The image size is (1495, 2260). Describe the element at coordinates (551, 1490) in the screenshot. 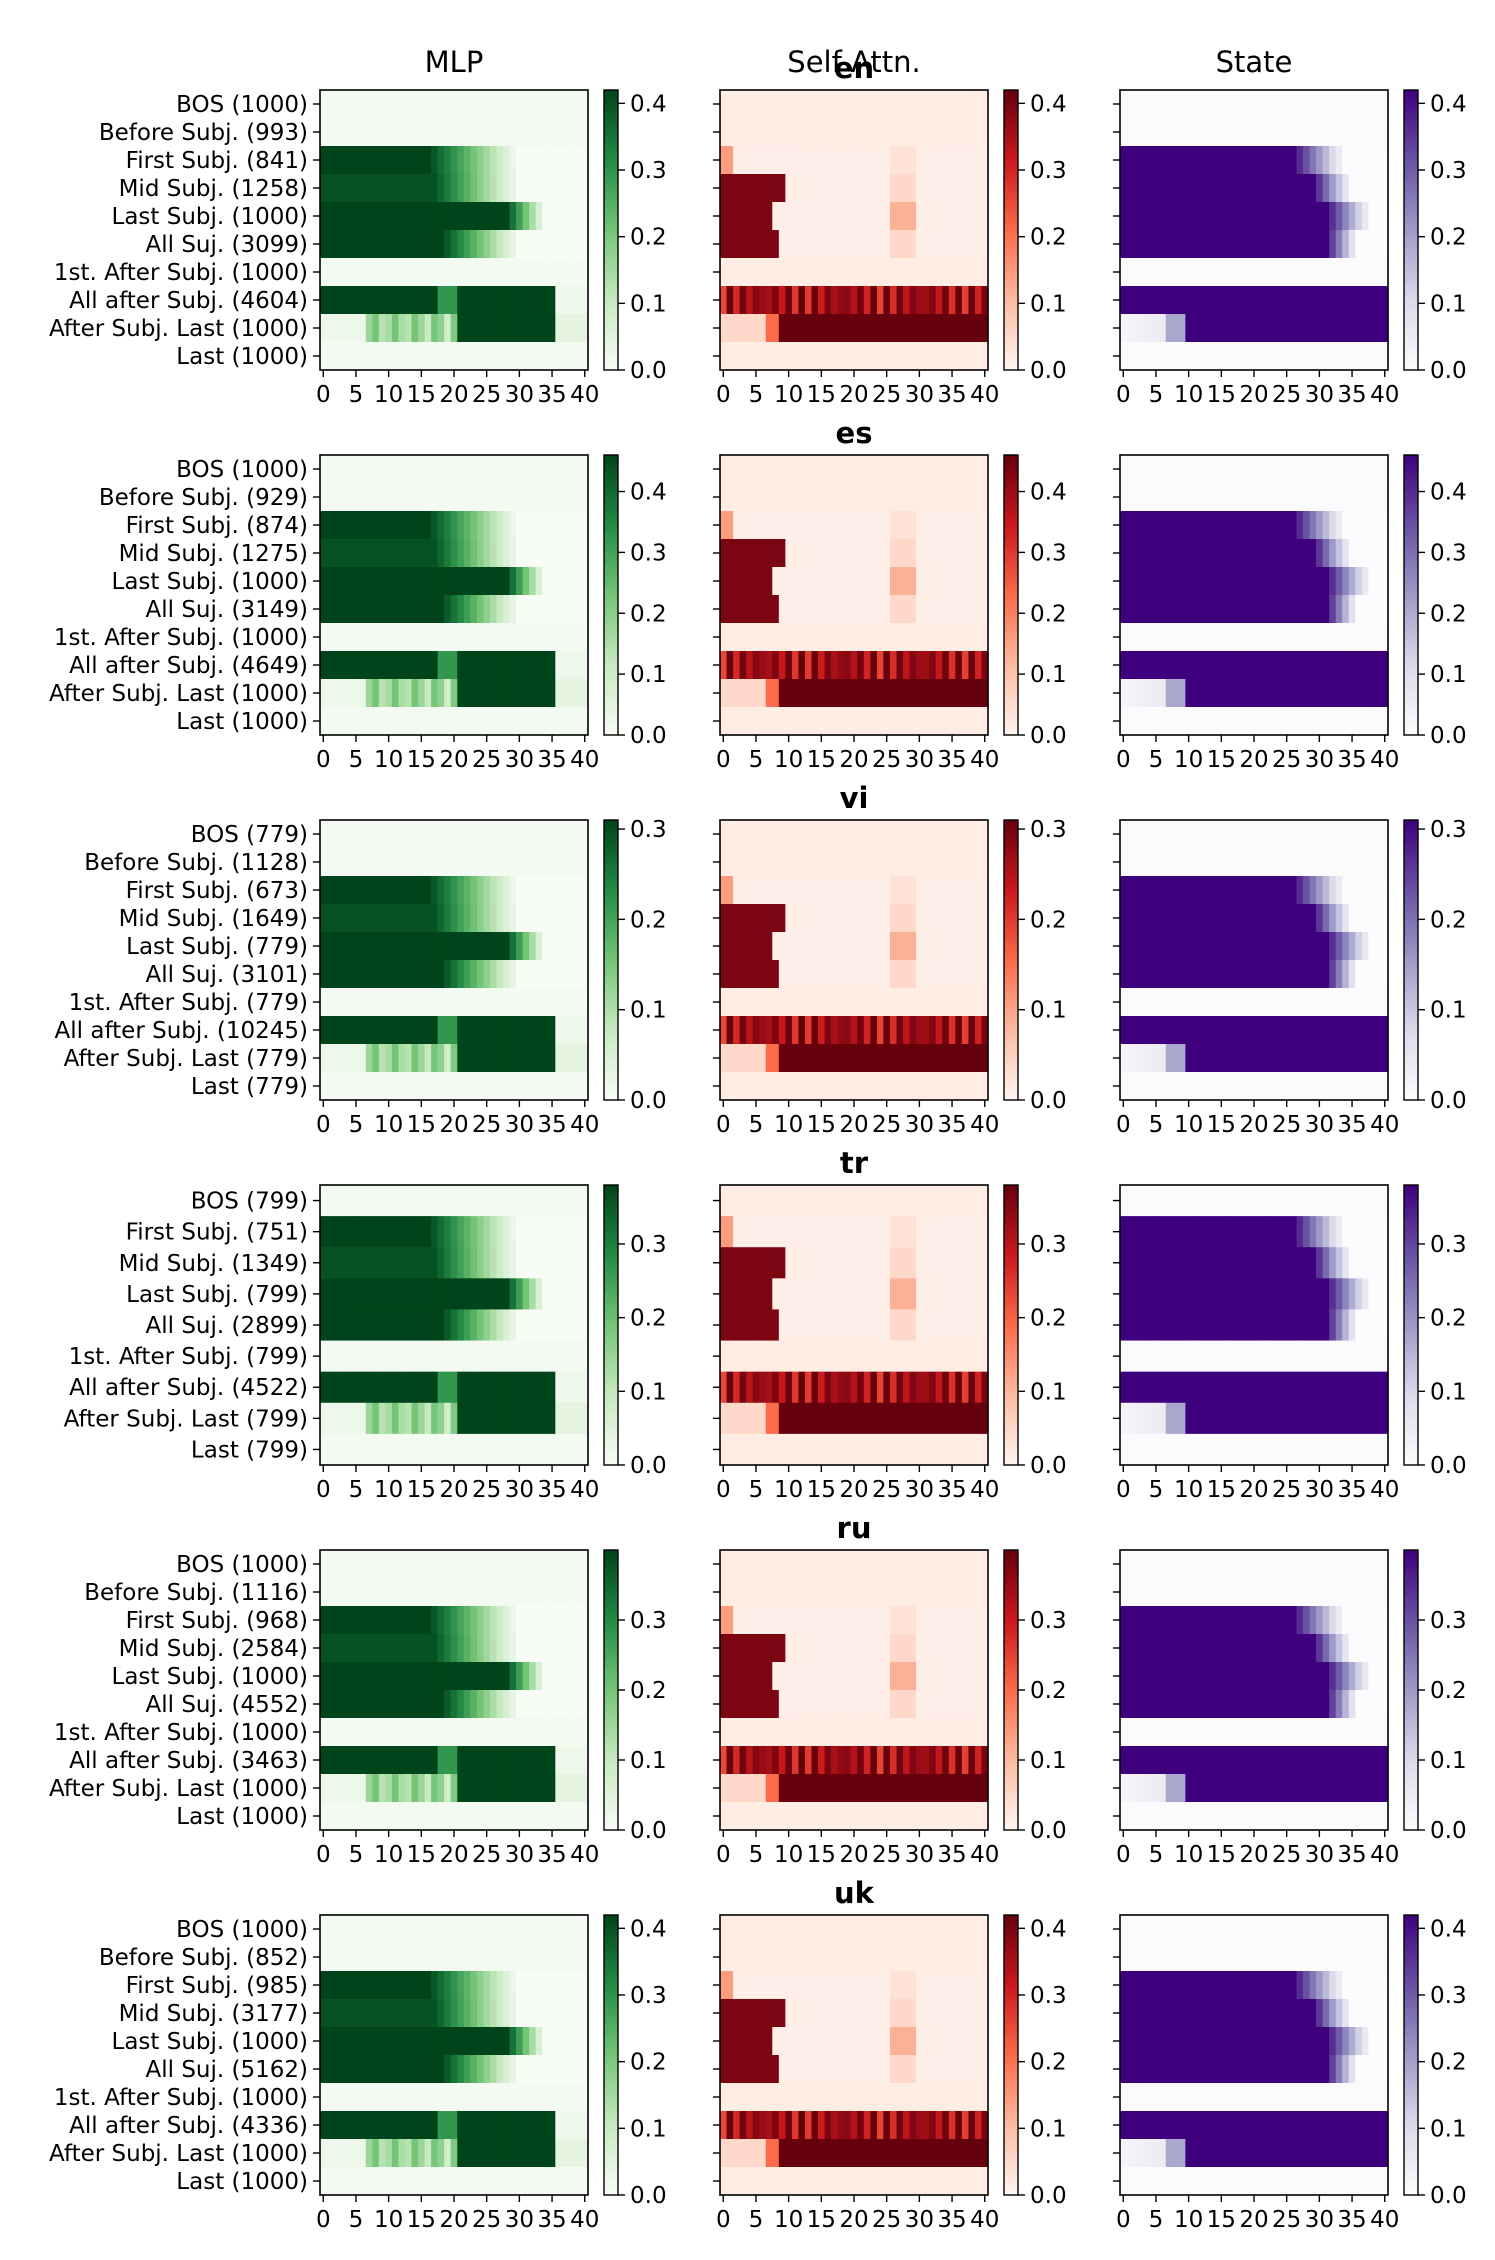

I see `x-tick-label: 35` at that location.